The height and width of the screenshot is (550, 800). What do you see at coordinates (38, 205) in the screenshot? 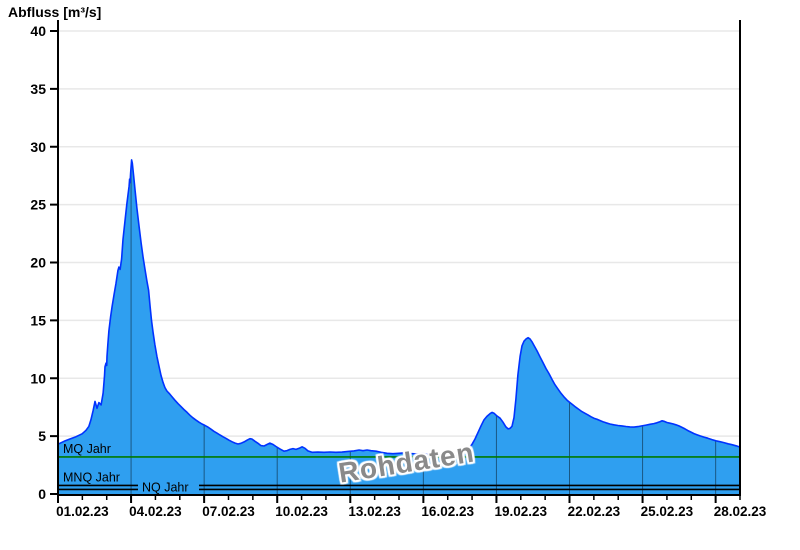
I see `y-tick-label: 25` at bounding box center [38, 205].